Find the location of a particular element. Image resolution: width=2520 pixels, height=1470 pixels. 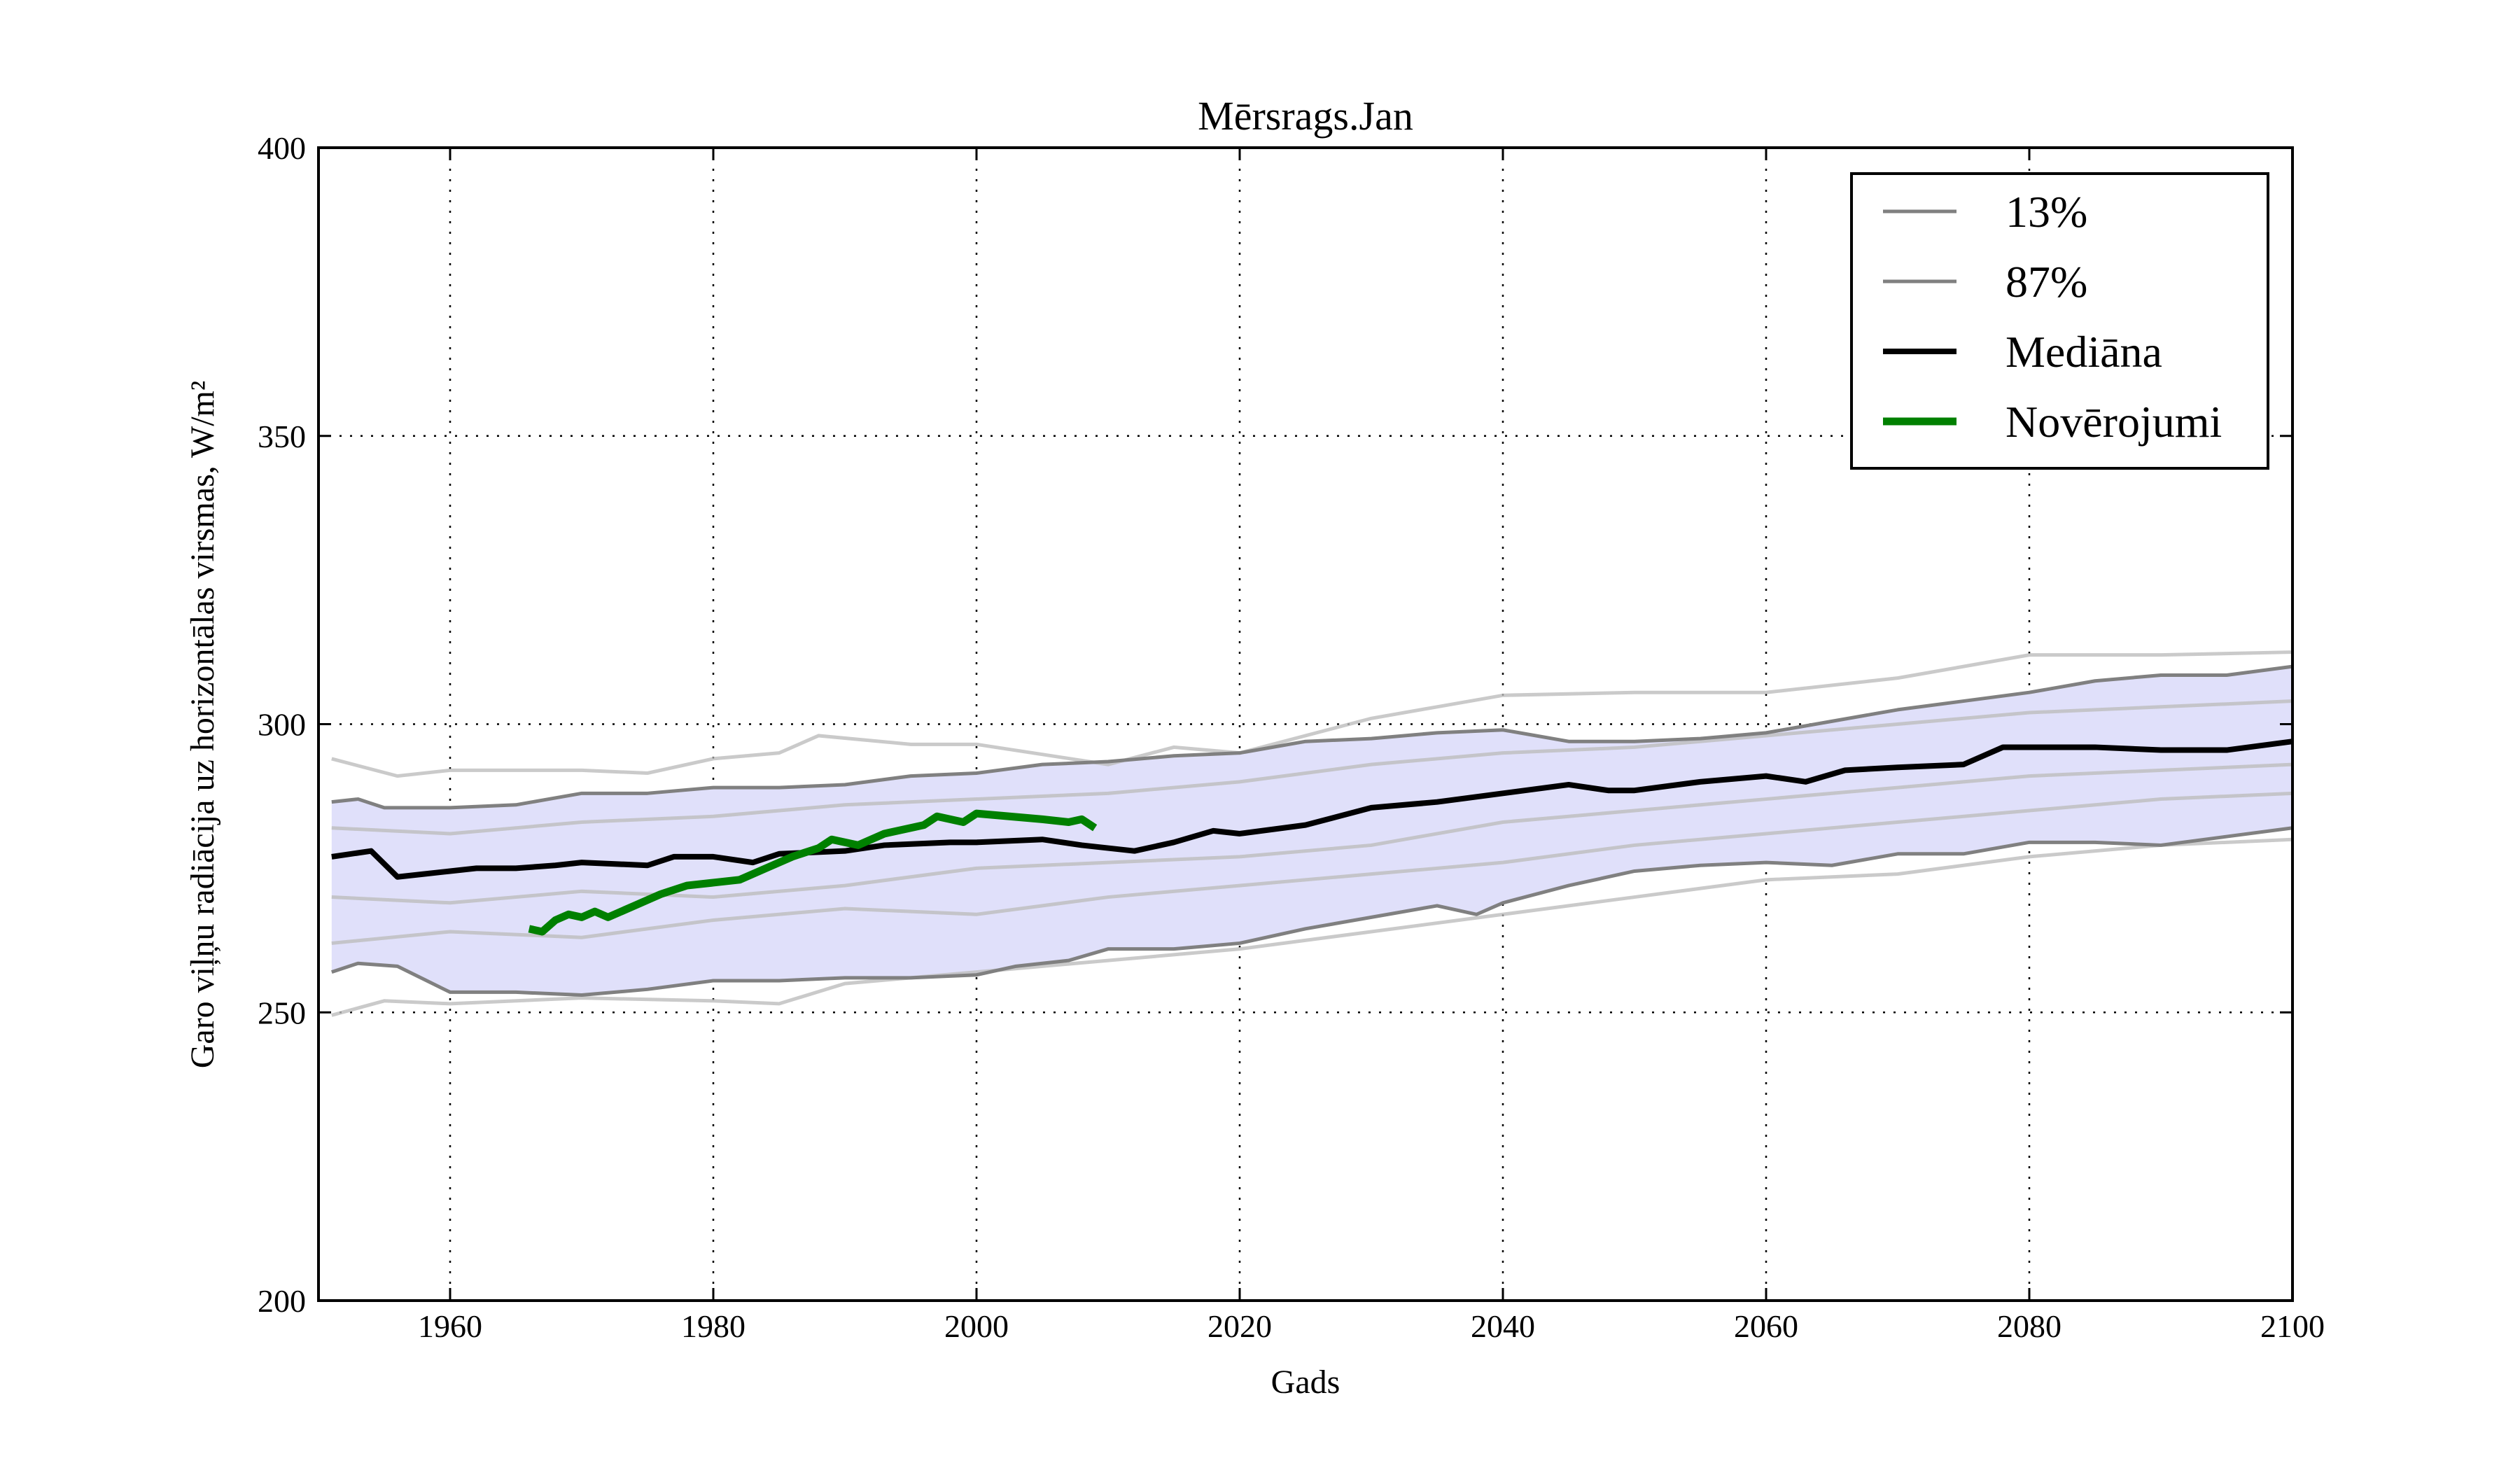

legend-label: 87% is located at coordinates (2046, 282).